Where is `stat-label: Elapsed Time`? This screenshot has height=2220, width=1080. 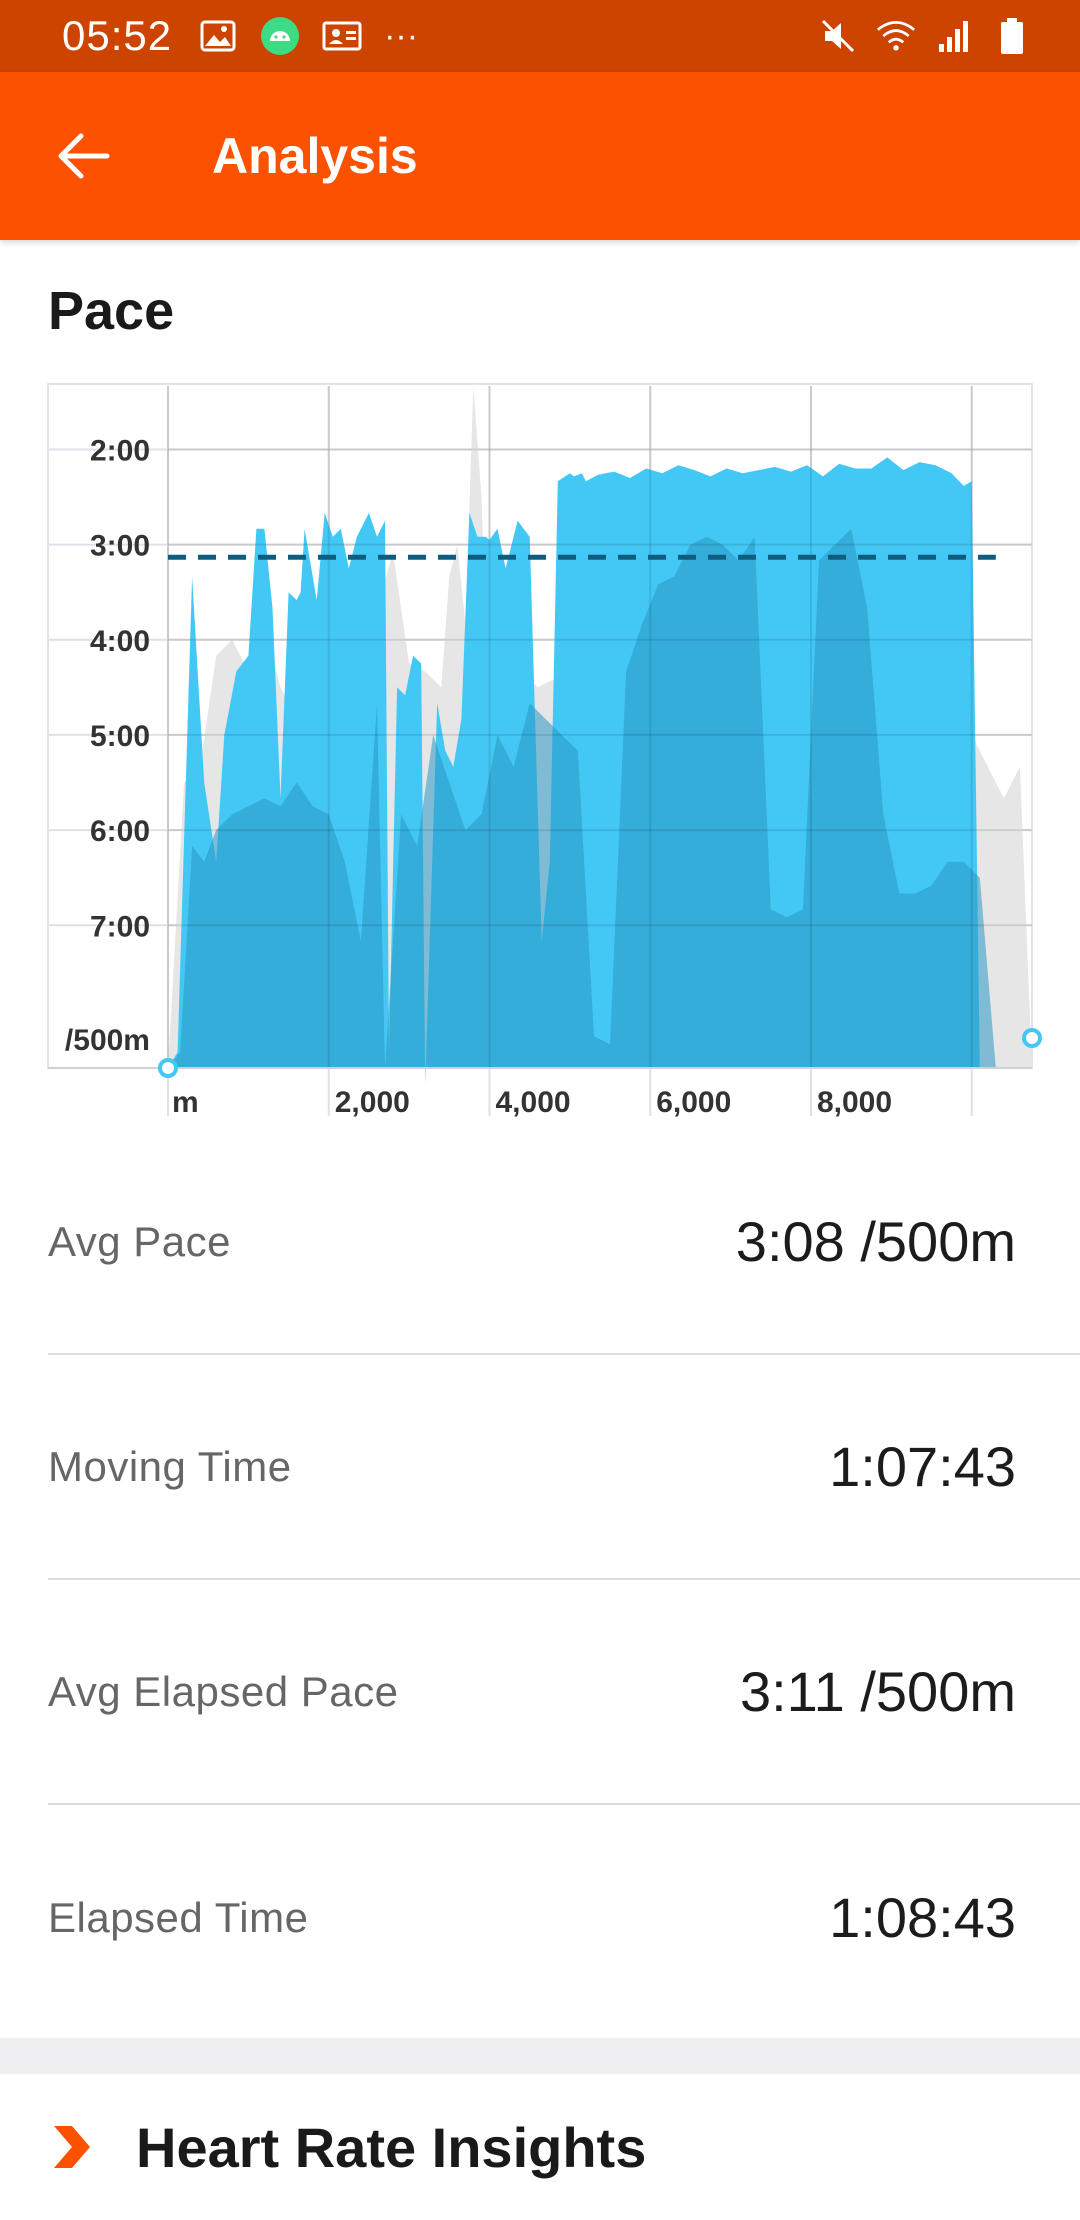 stat-label: Elapsed Time is located at coordinates (178, 1917).